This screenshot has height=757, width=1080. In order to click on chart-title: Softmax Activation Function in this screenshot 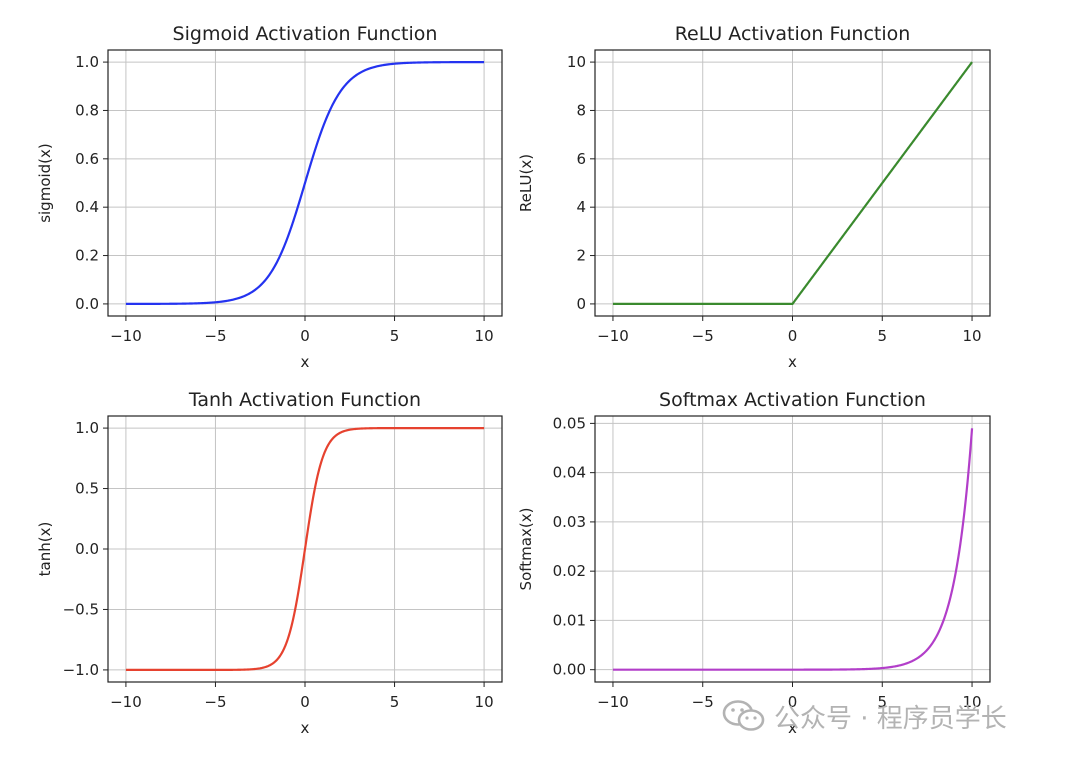, I will do `click(792, 400)`.